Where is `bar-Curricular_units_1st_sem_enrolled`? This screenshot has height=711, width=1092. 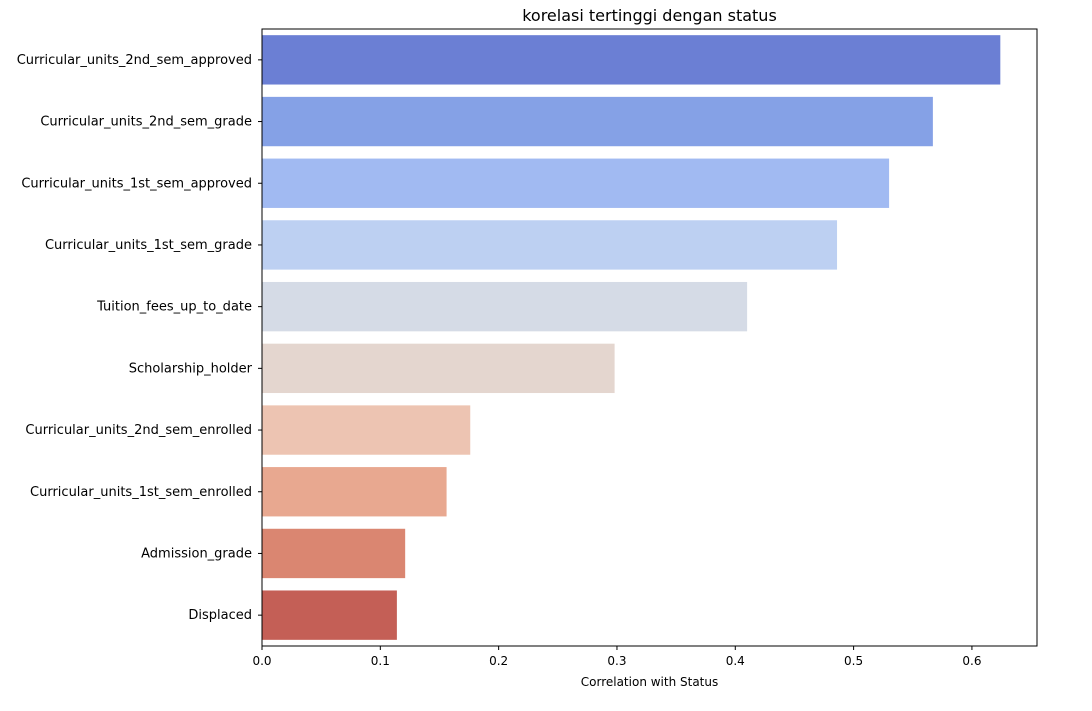
bar-Curricular_units_1st_sem_enrolled is located at coordinates (354, 492).